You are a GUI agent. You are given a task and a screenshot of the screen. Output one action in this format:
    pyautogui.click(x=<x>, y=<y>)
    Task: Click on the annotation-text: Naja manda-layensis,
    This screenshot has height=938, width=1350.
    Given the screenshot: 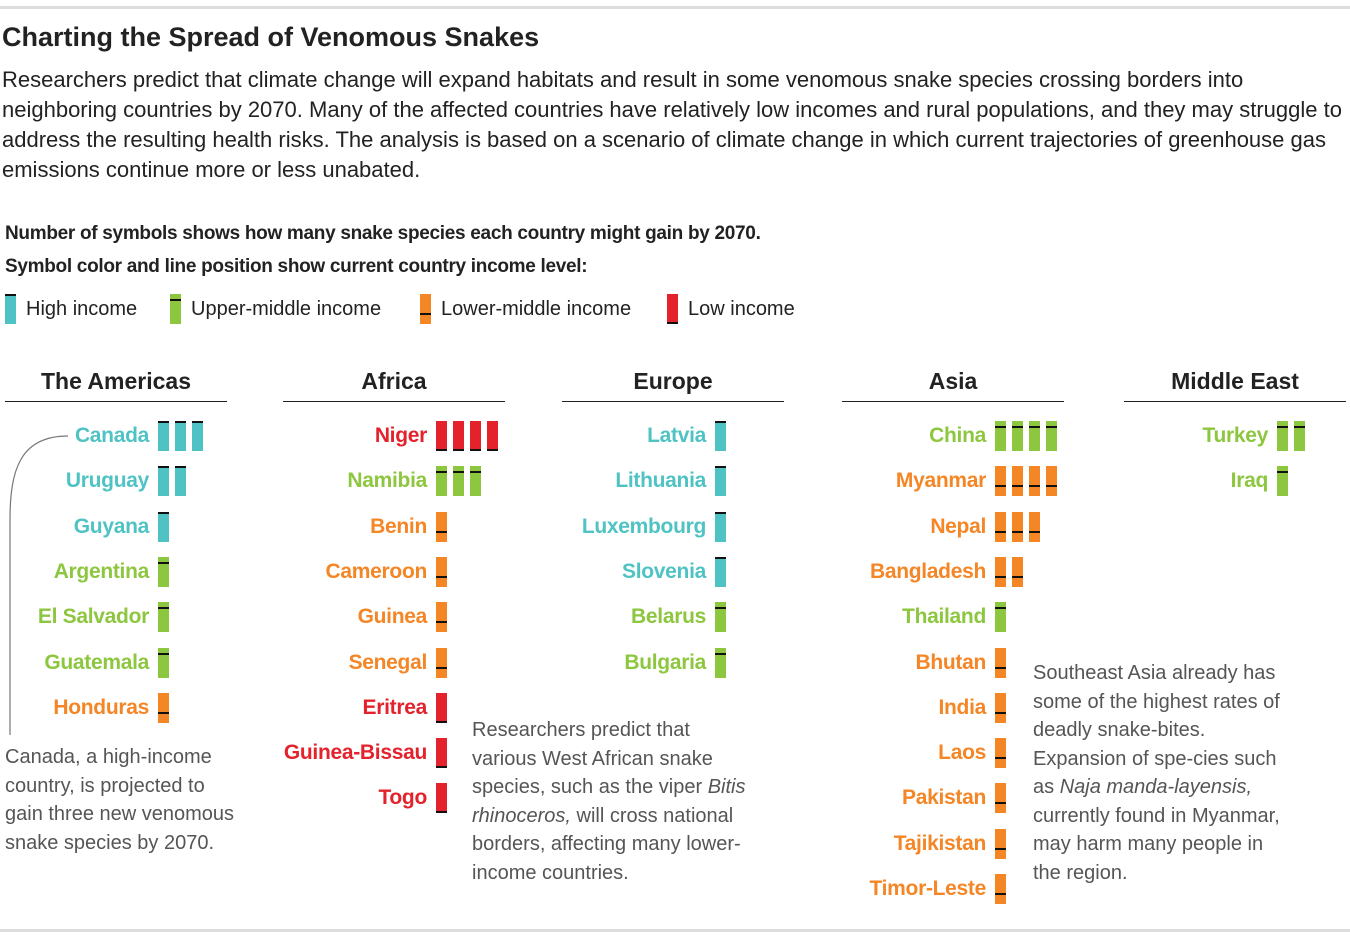 What is the action you would take?
    pyautogui.click(x=1156, y=787)
    